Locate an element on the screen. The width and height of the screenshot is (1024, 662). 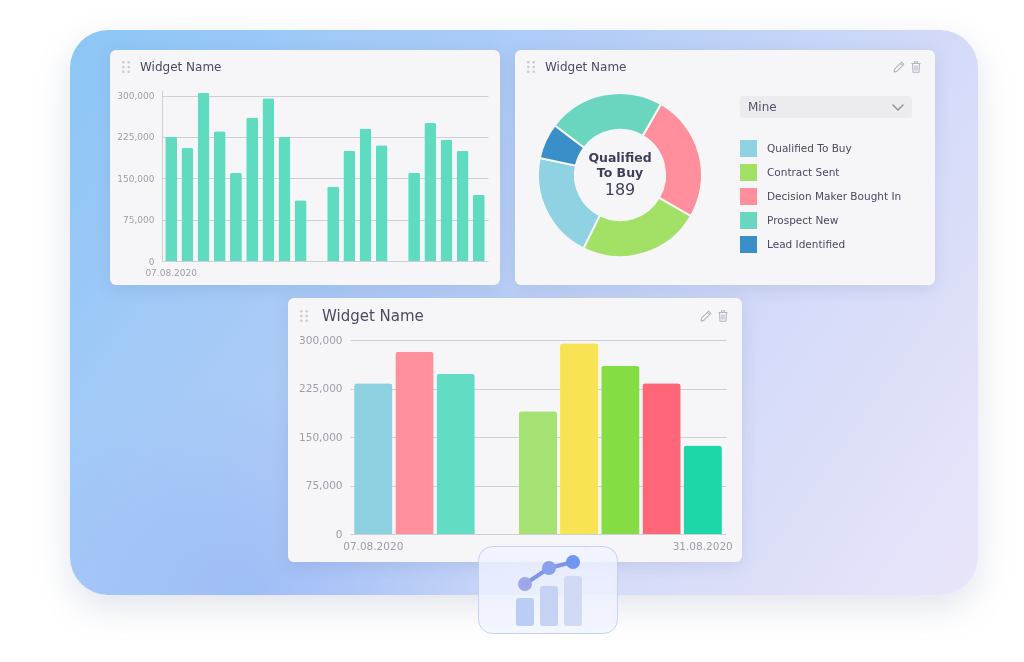
legend-label: Contract Sent is located at coordinates (803, 171).